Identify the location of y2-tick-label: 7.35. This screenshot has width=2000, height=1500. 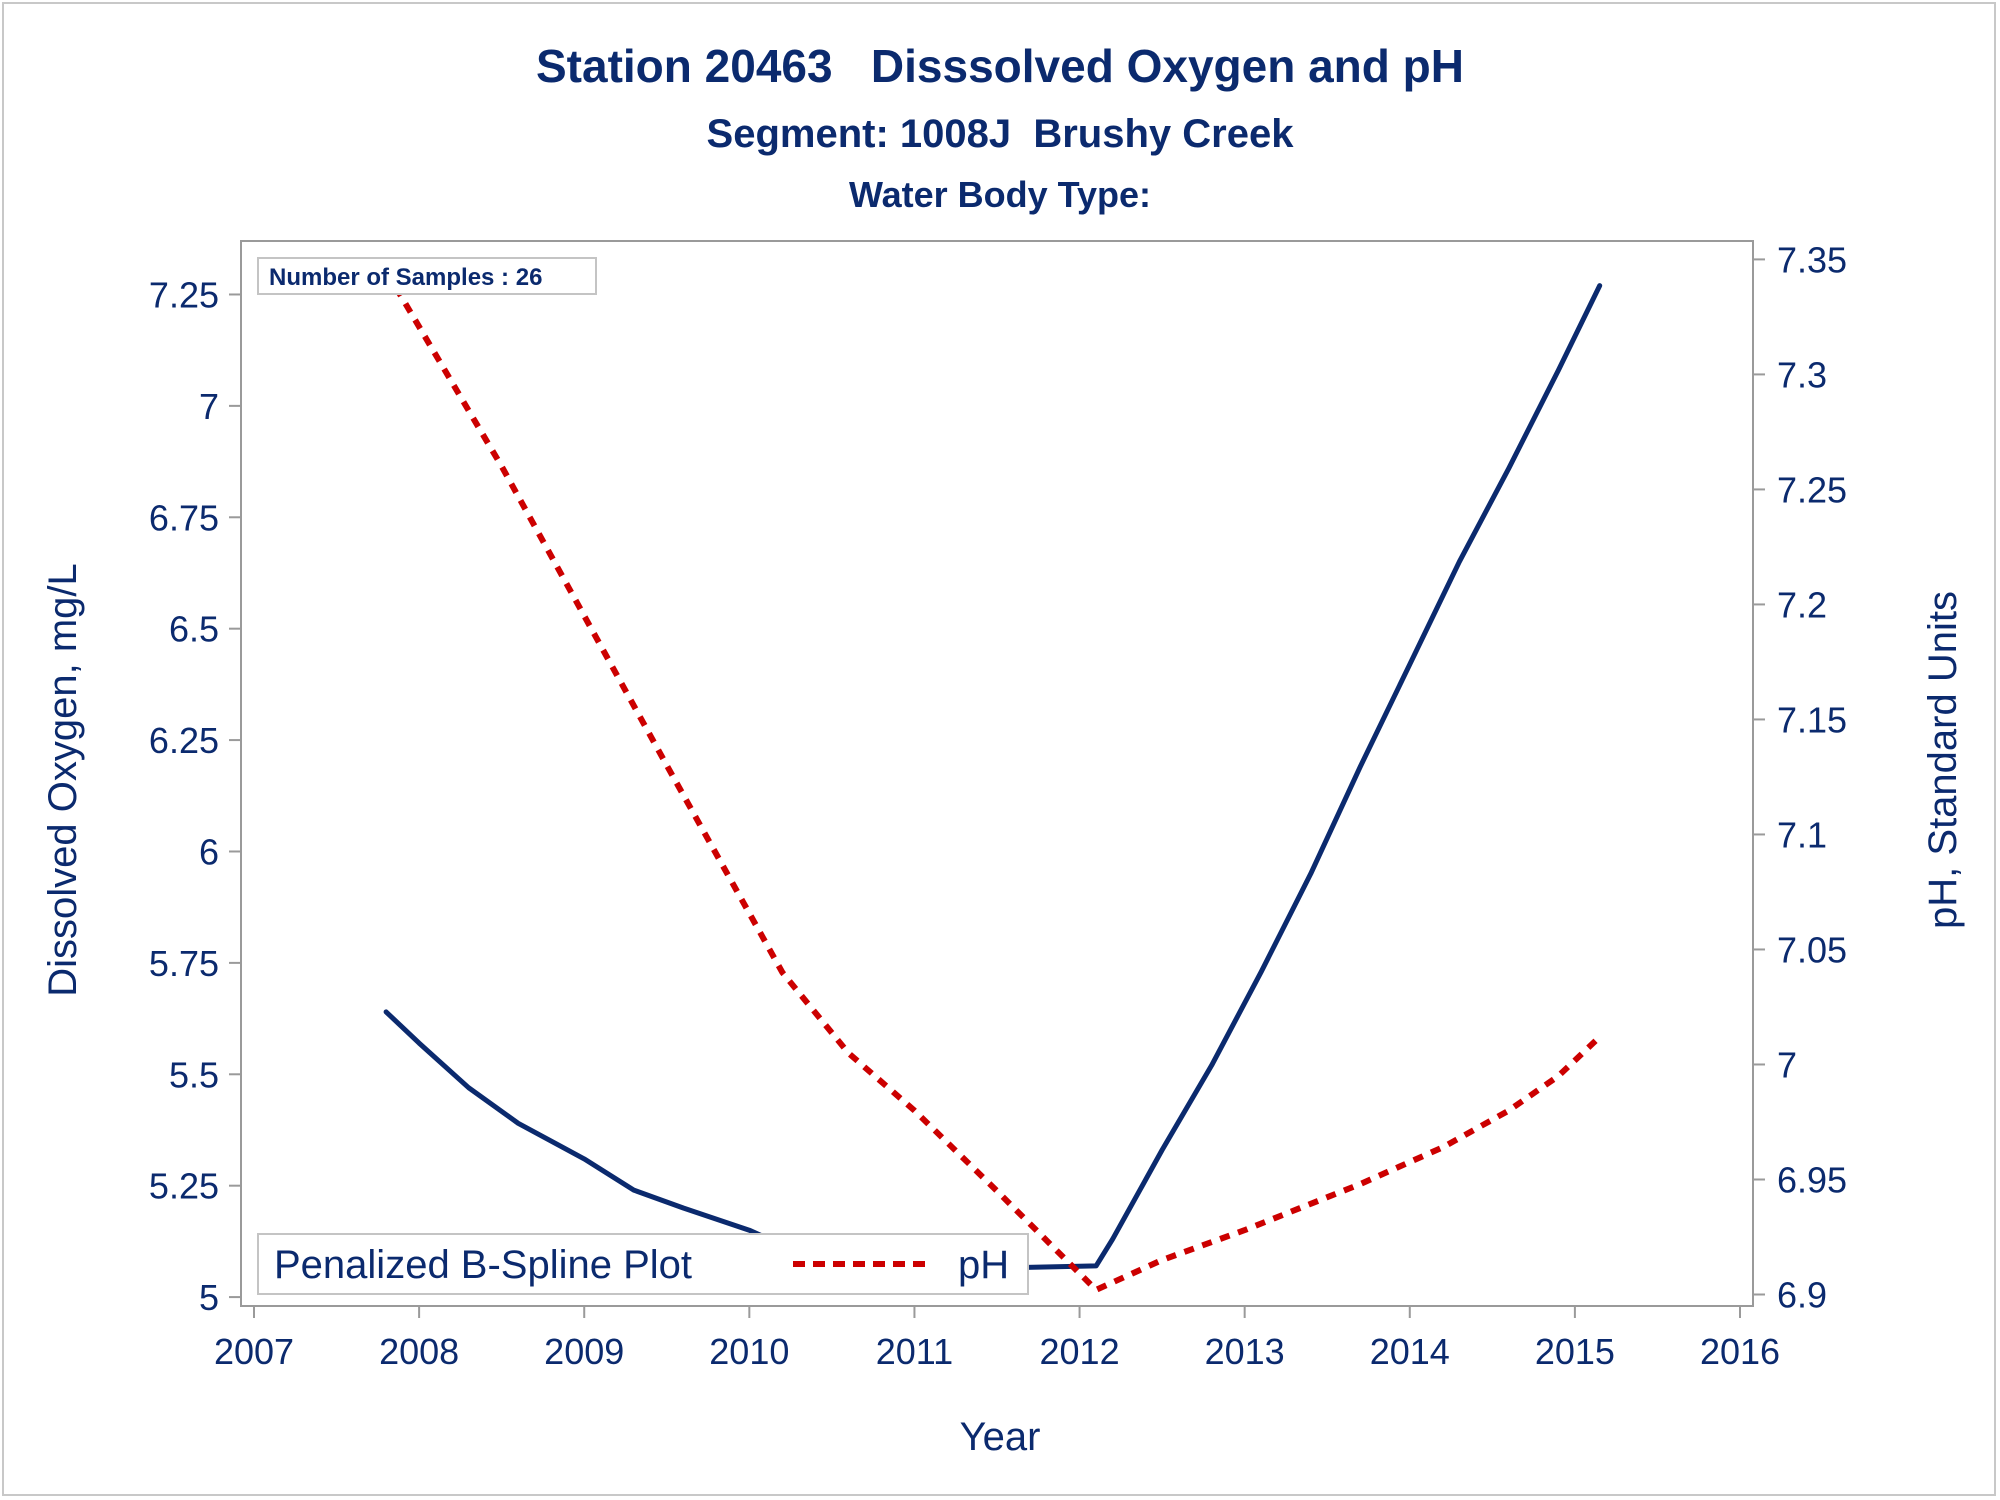
(1812, 259).